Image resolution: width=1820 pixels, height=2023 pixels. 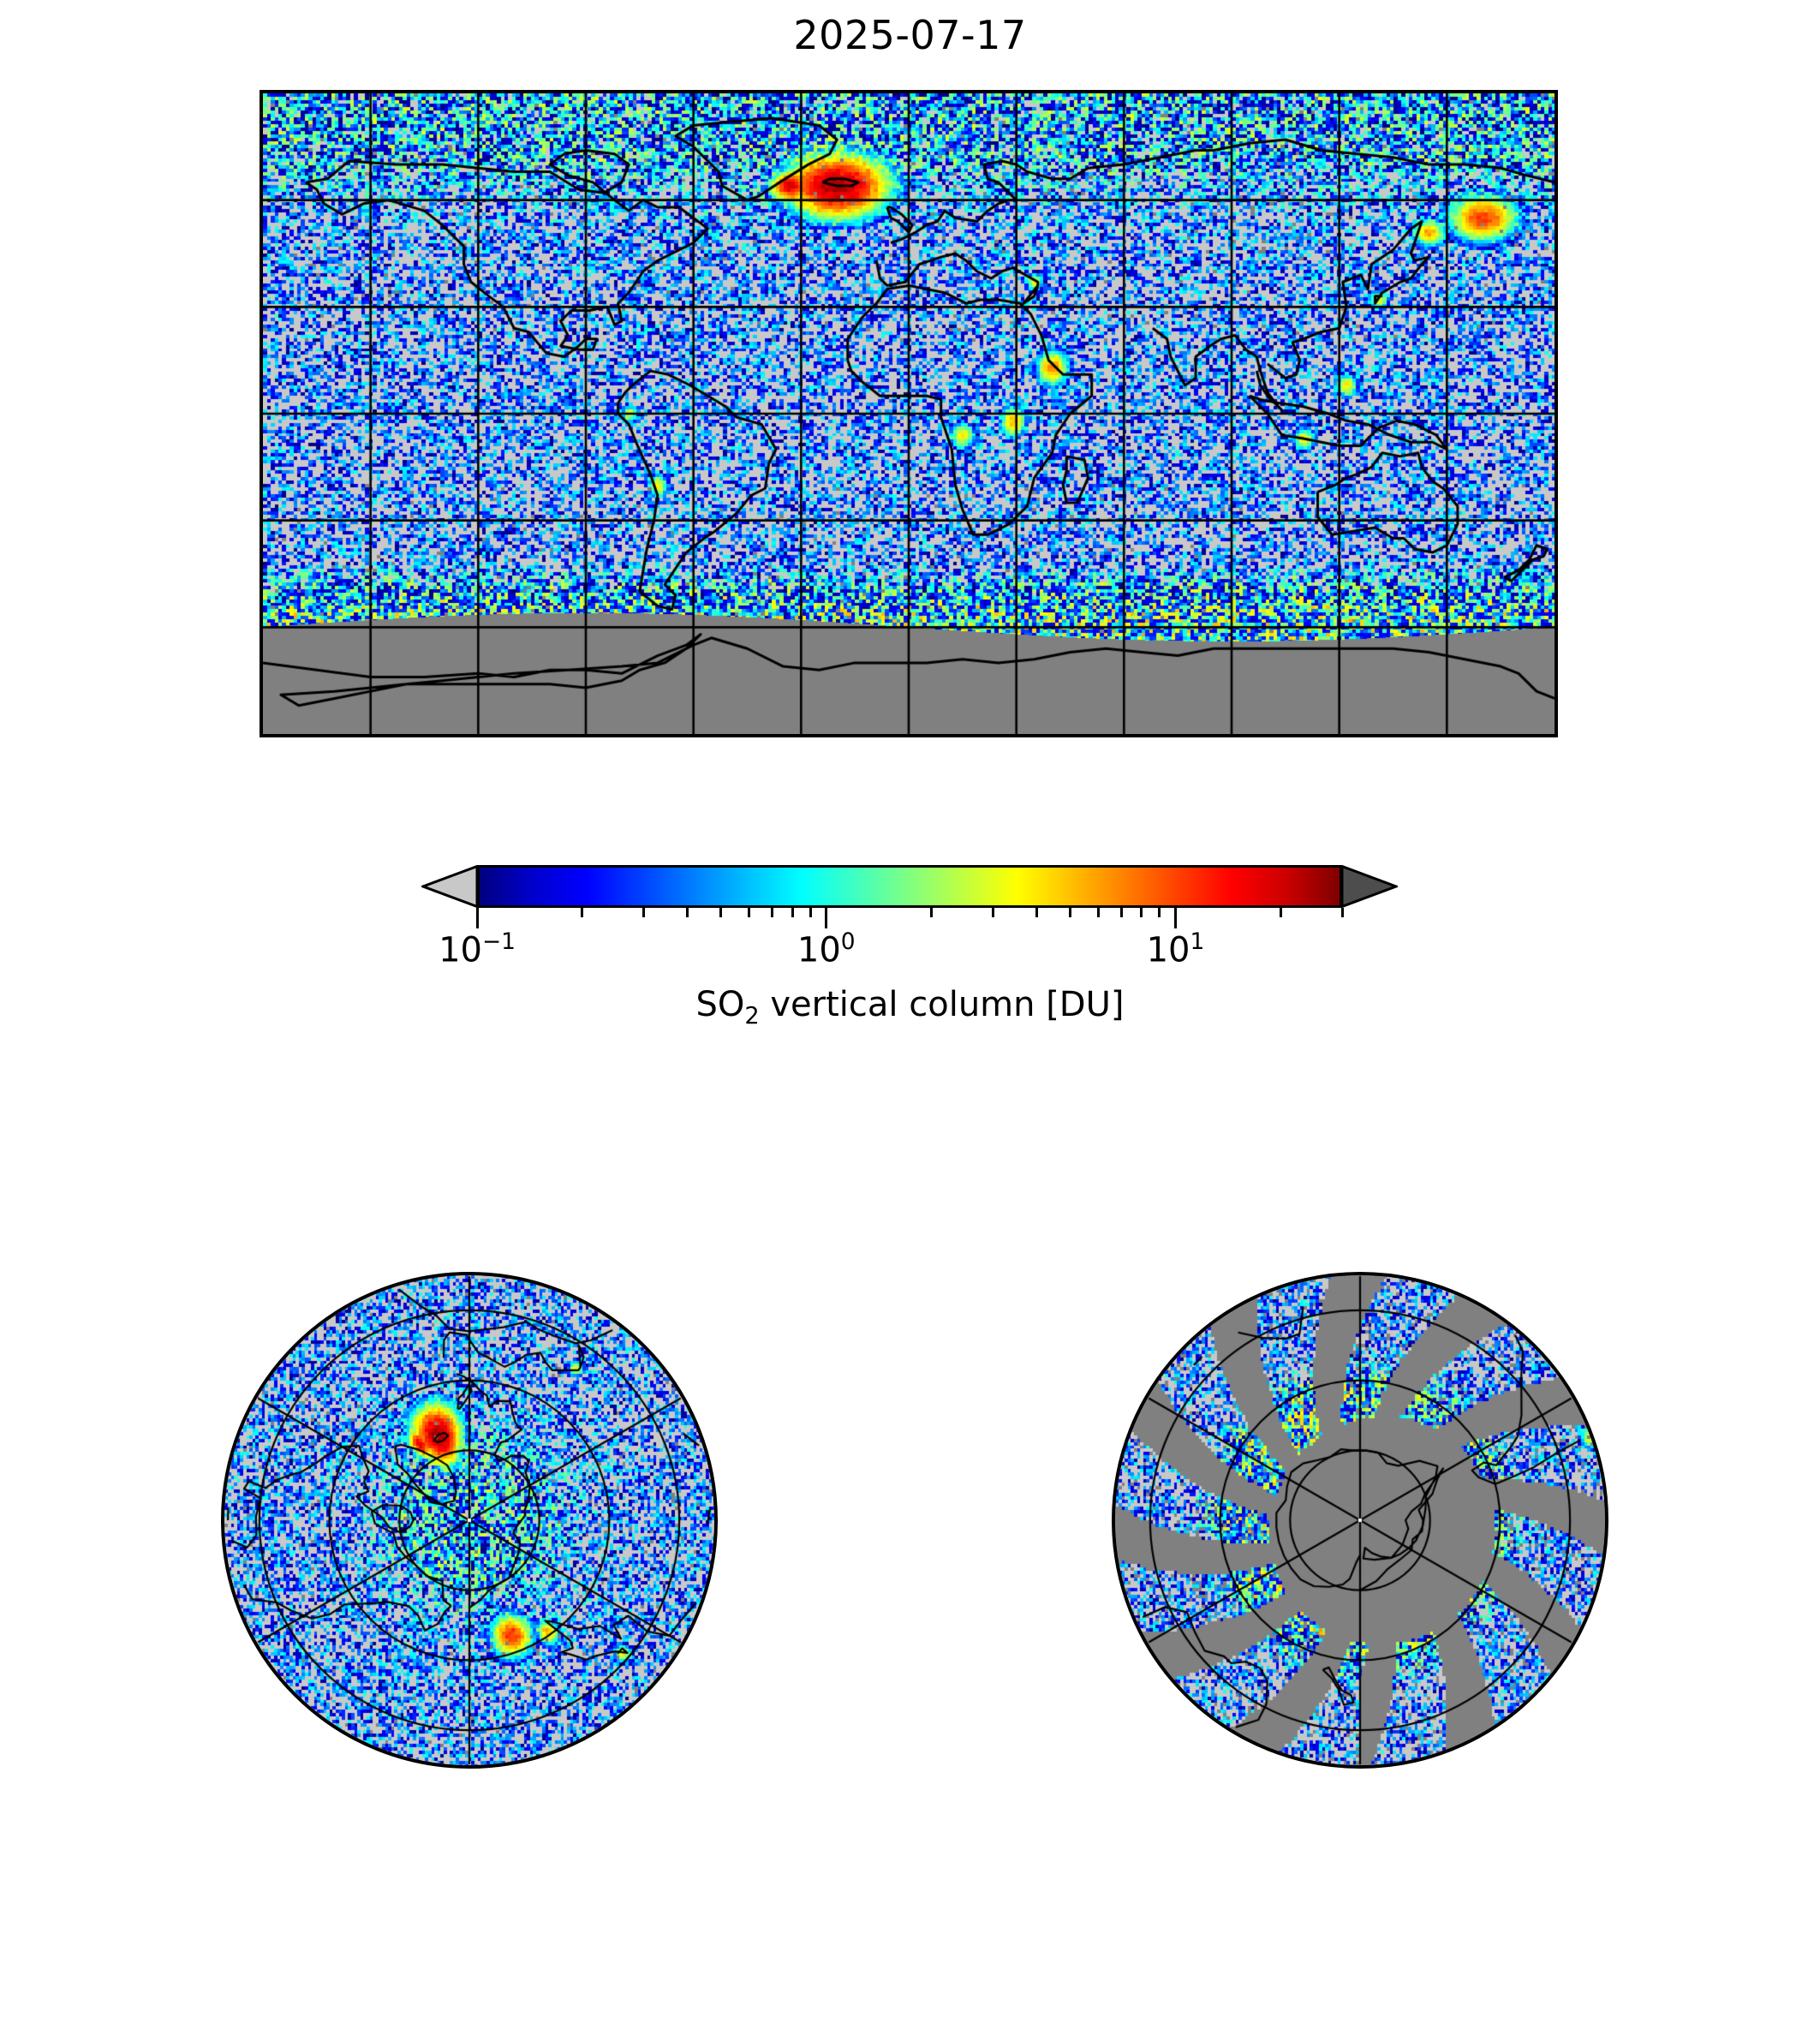 I want to click on colorbar-gradient-fill, so click(x=910, y=886).